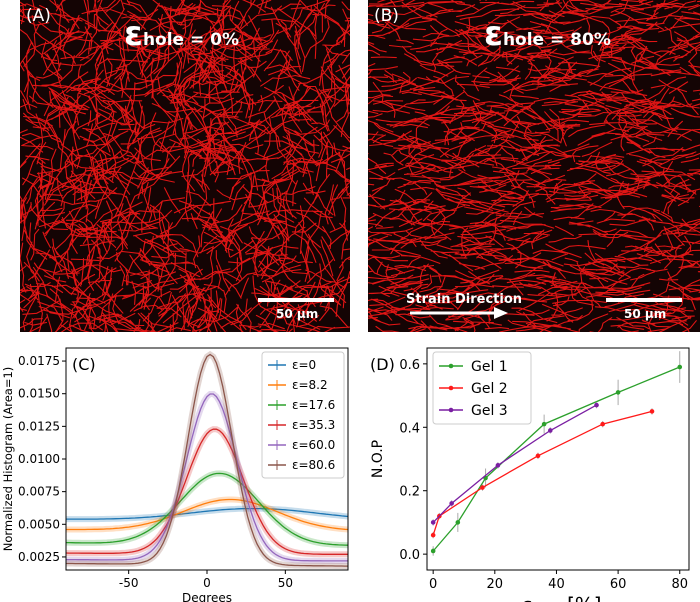  What do you see at coordinates (304, 365) in the screenshot?
I see `legend-label: ε=0` at bounding box center [304, 365].